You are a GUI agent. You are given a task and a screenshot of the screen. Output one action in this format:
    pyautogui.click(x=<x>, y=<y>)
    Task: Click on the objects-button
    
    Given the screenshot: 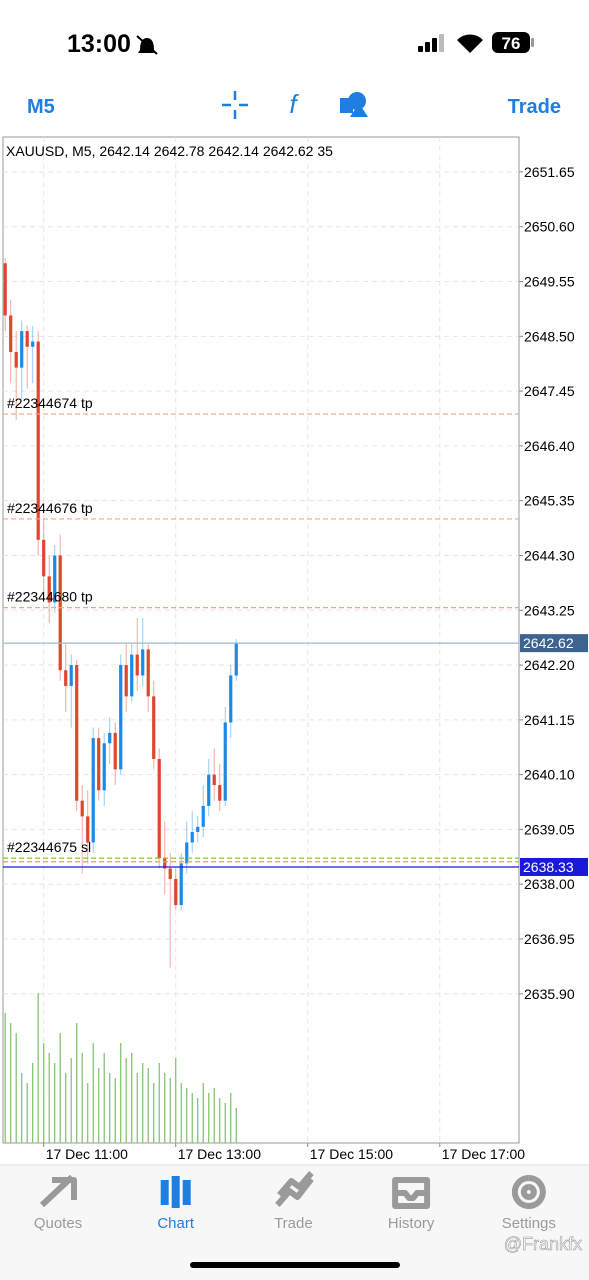 What is the action you would take?
    pyautogui.click(x=354, y=104)
    